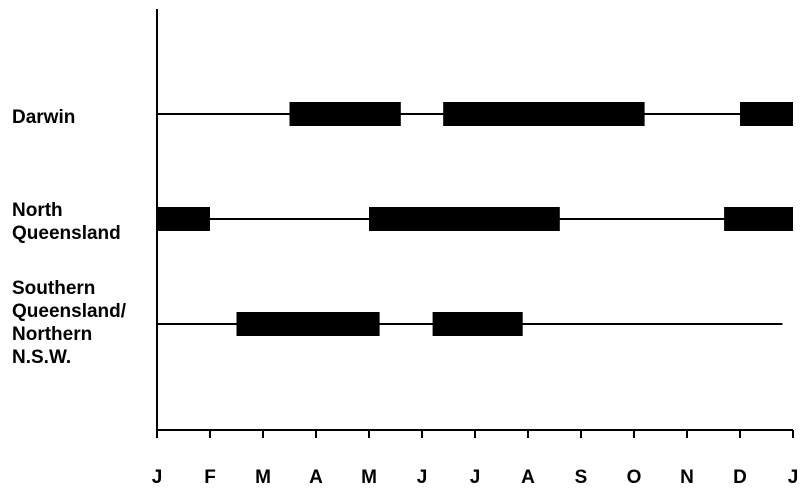 Image resolution: width=800 pixels, height=497 pixels. I want to click on row-label-line: Southern, so click(53, 288).